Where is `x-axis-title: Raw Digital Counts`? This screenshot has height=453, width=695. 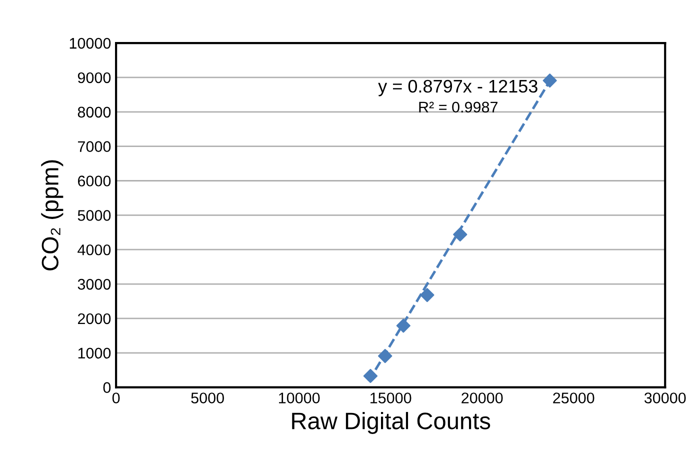
x-axis-title: Raw Digital Counts is located at coordinates (391, 423).